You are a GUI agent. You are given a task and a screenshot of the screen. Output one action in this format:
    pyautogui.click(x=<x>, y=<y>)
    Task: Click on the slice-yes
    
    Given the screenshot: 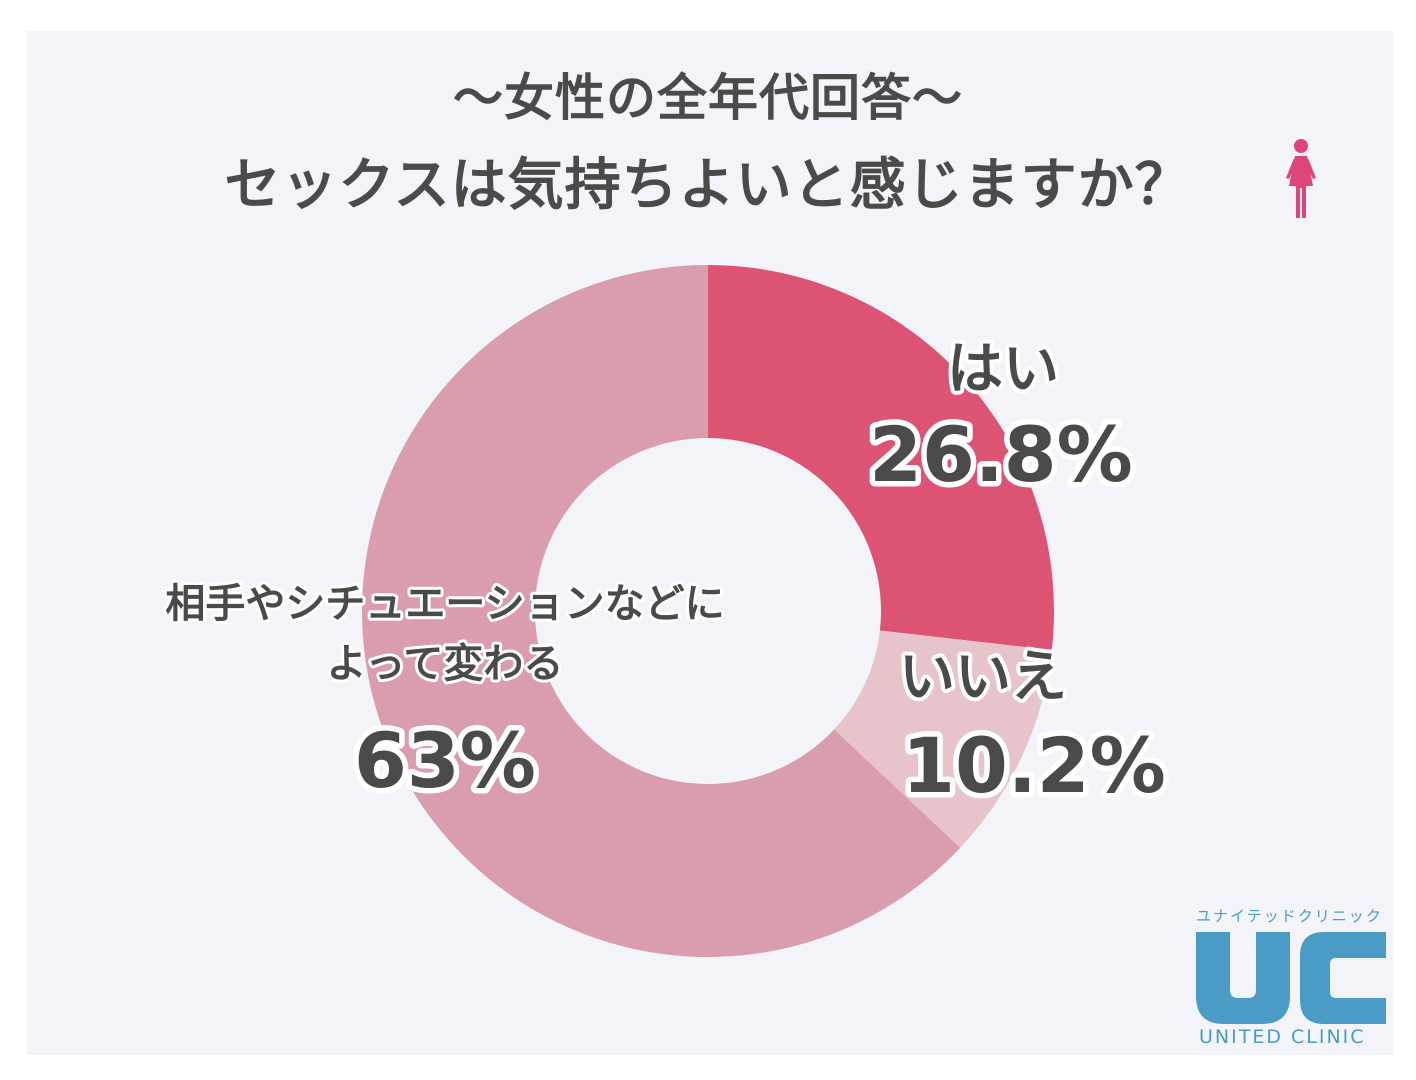 What is the action you would take?
    pyautogui.click(x=881, y=458)
    